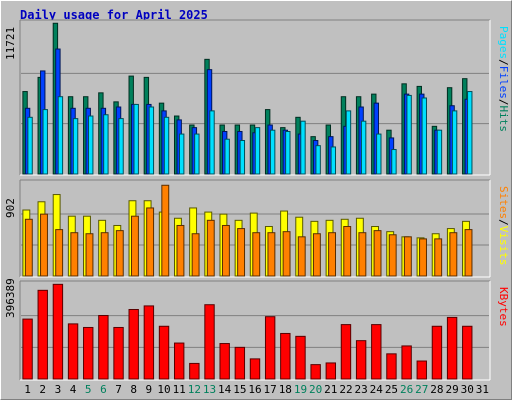 The width and height of the screenshot is (512, 400). Describe the element at coordinates (88, 389) in the screenshot. I see `x-tick-5: 5` at that location.